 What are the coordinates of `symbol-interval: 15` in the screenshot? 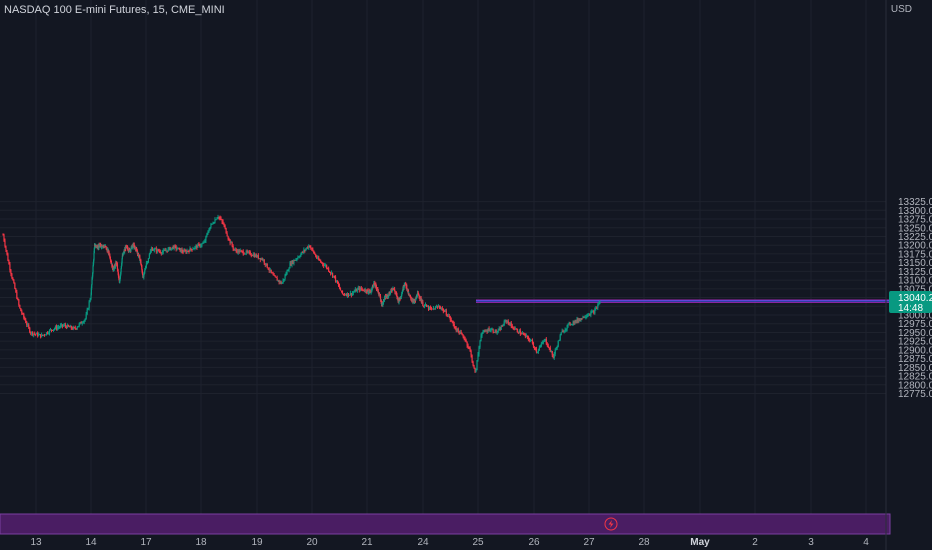 It's located at (158, 10).